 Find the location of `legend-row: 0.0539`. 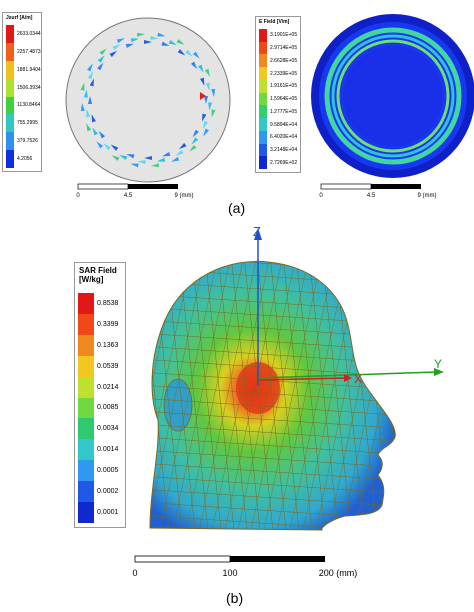

legend-row: 0.0539 is located at coordinates (100, 366).